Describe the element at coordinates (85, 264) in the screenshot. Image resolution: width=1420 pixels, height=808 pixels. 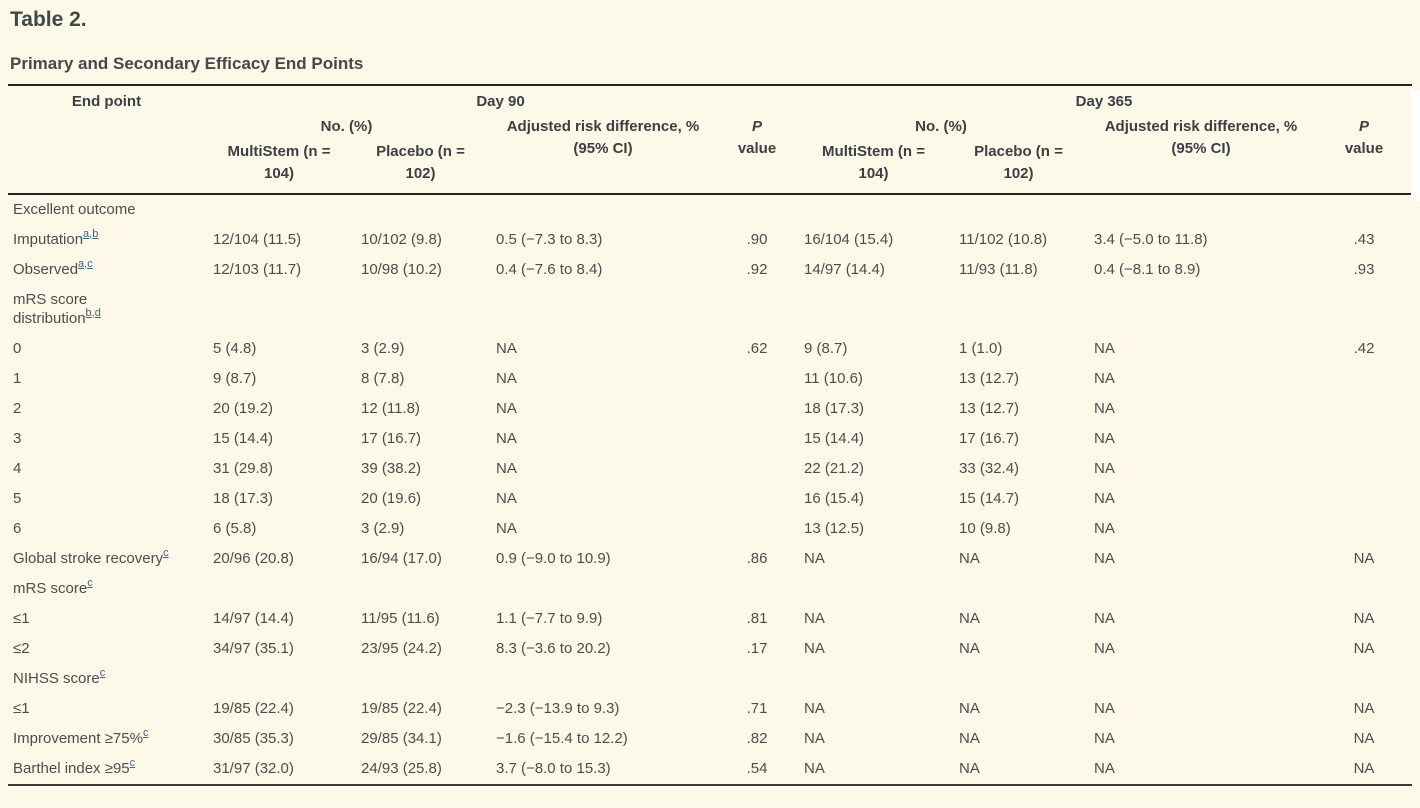
I see `footnote-refs: a,c` at that location.